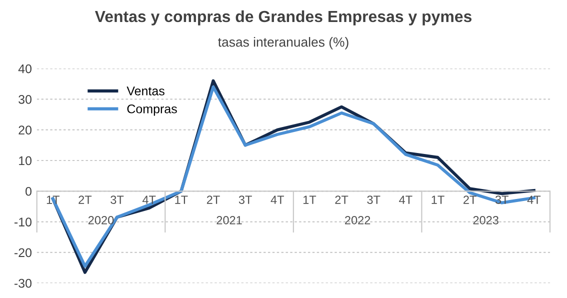 The image size is (567, 298). Describe the element at coordinates (152, 110) in the screenshot. I see `legend-label: Compras` at that location.